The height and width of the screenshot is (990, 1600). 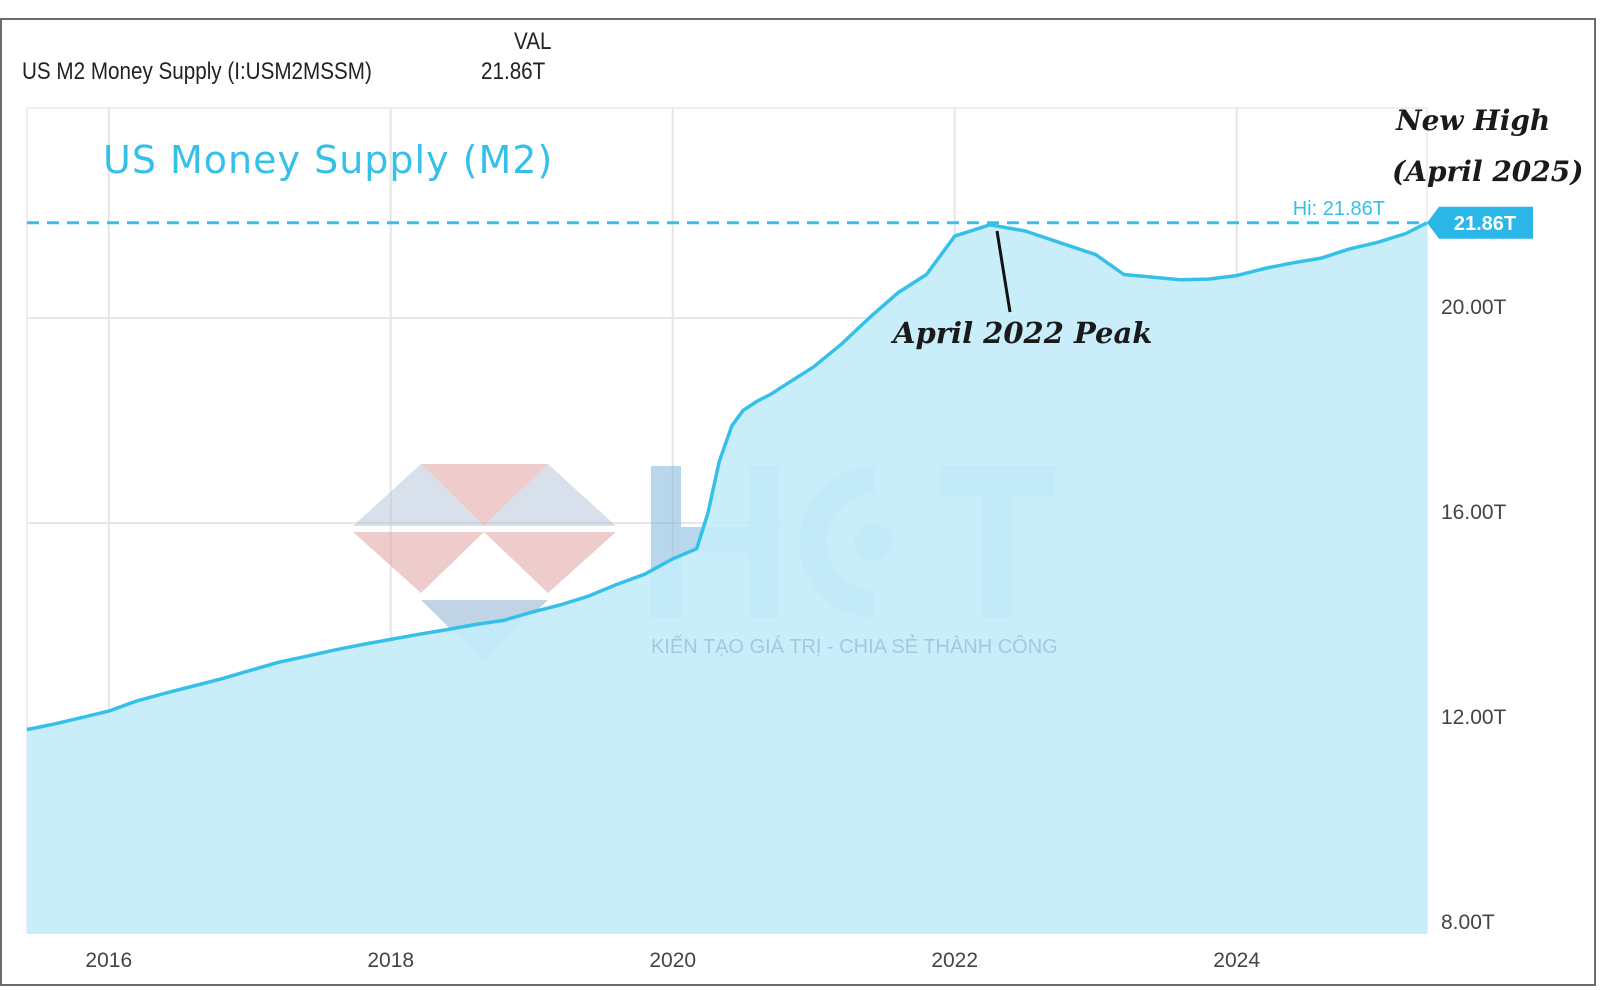 What do you see at coordinates (550, 562) in the screenshot?
I see `watermark-diamond-mid-right` at bounding box center [550, 562].